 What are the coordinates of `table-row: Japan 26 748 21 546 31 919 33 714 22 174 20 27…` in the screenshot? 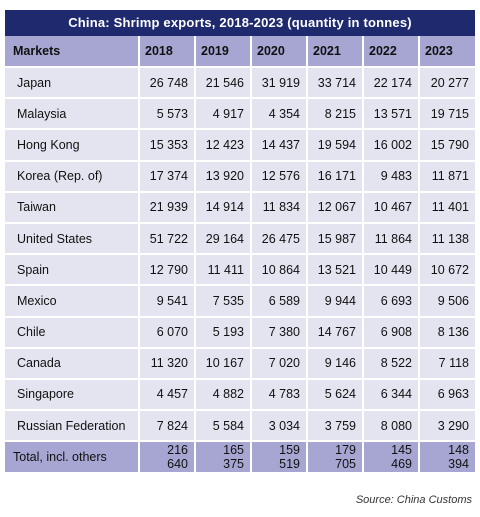 It's located at (240, 82).